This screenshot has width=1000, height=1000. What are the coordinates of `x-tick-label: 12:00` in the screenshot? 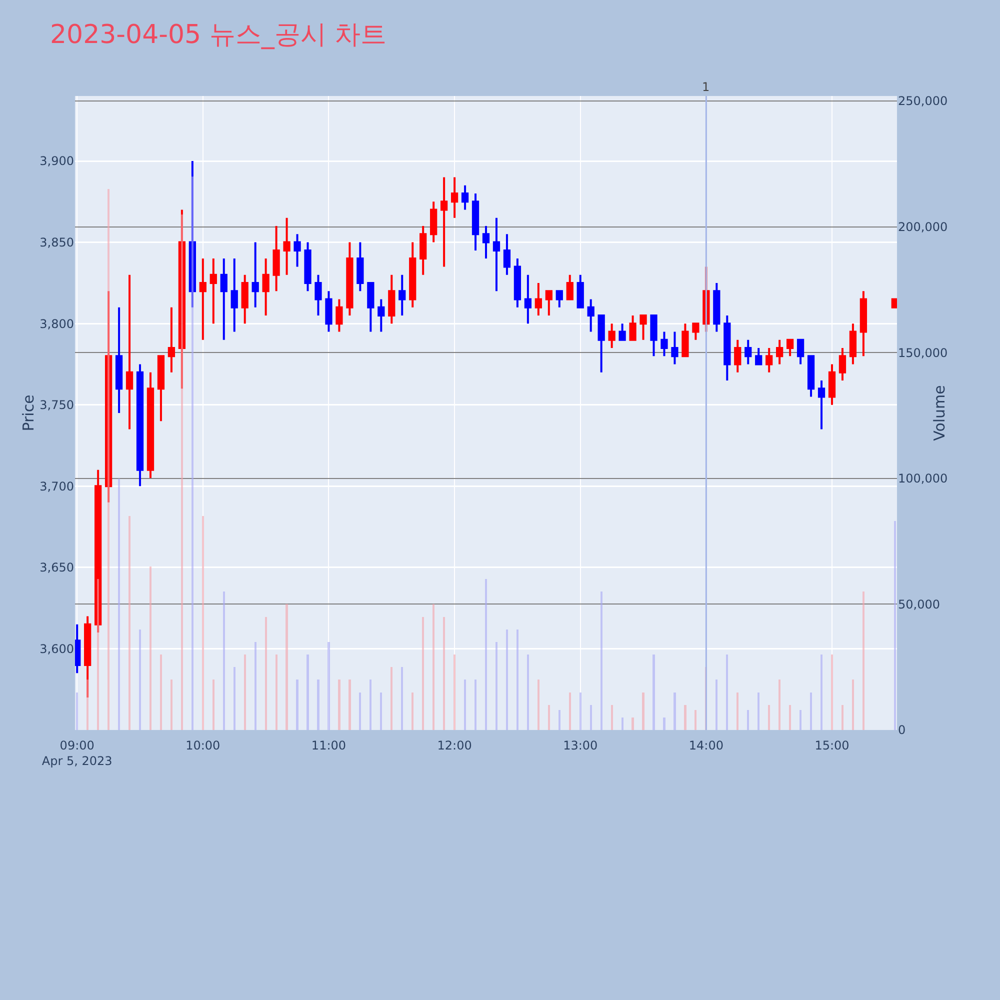 It's located at (454, 745).